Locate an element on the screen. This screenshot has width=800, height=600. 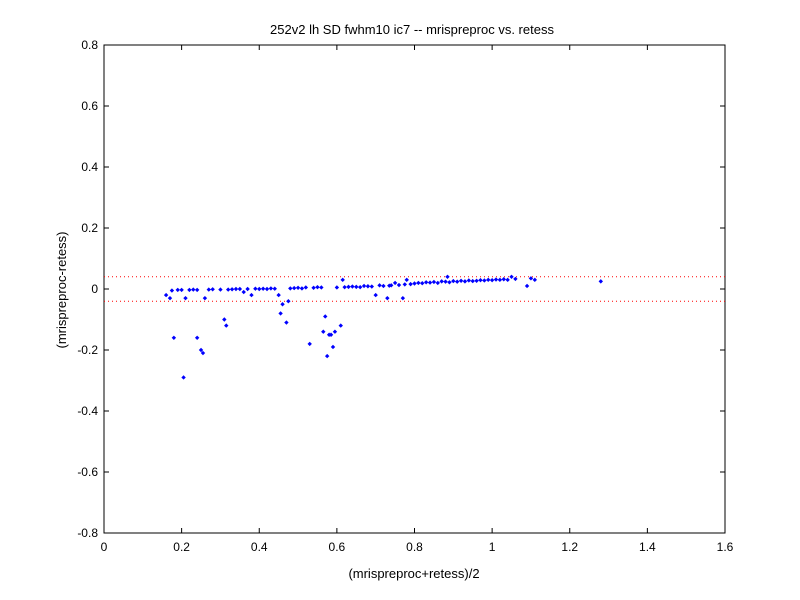
x-tick-label: 1.2 is located at coordinates (569, 547).